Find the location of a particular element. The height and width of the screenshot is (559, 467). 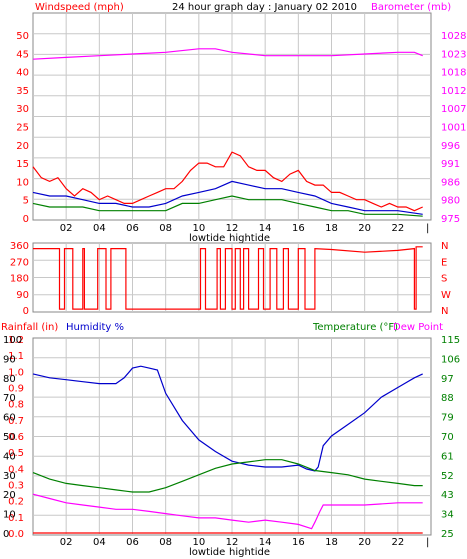

humidity-axis-label: Humidity % is located at coordinates (95, 327).